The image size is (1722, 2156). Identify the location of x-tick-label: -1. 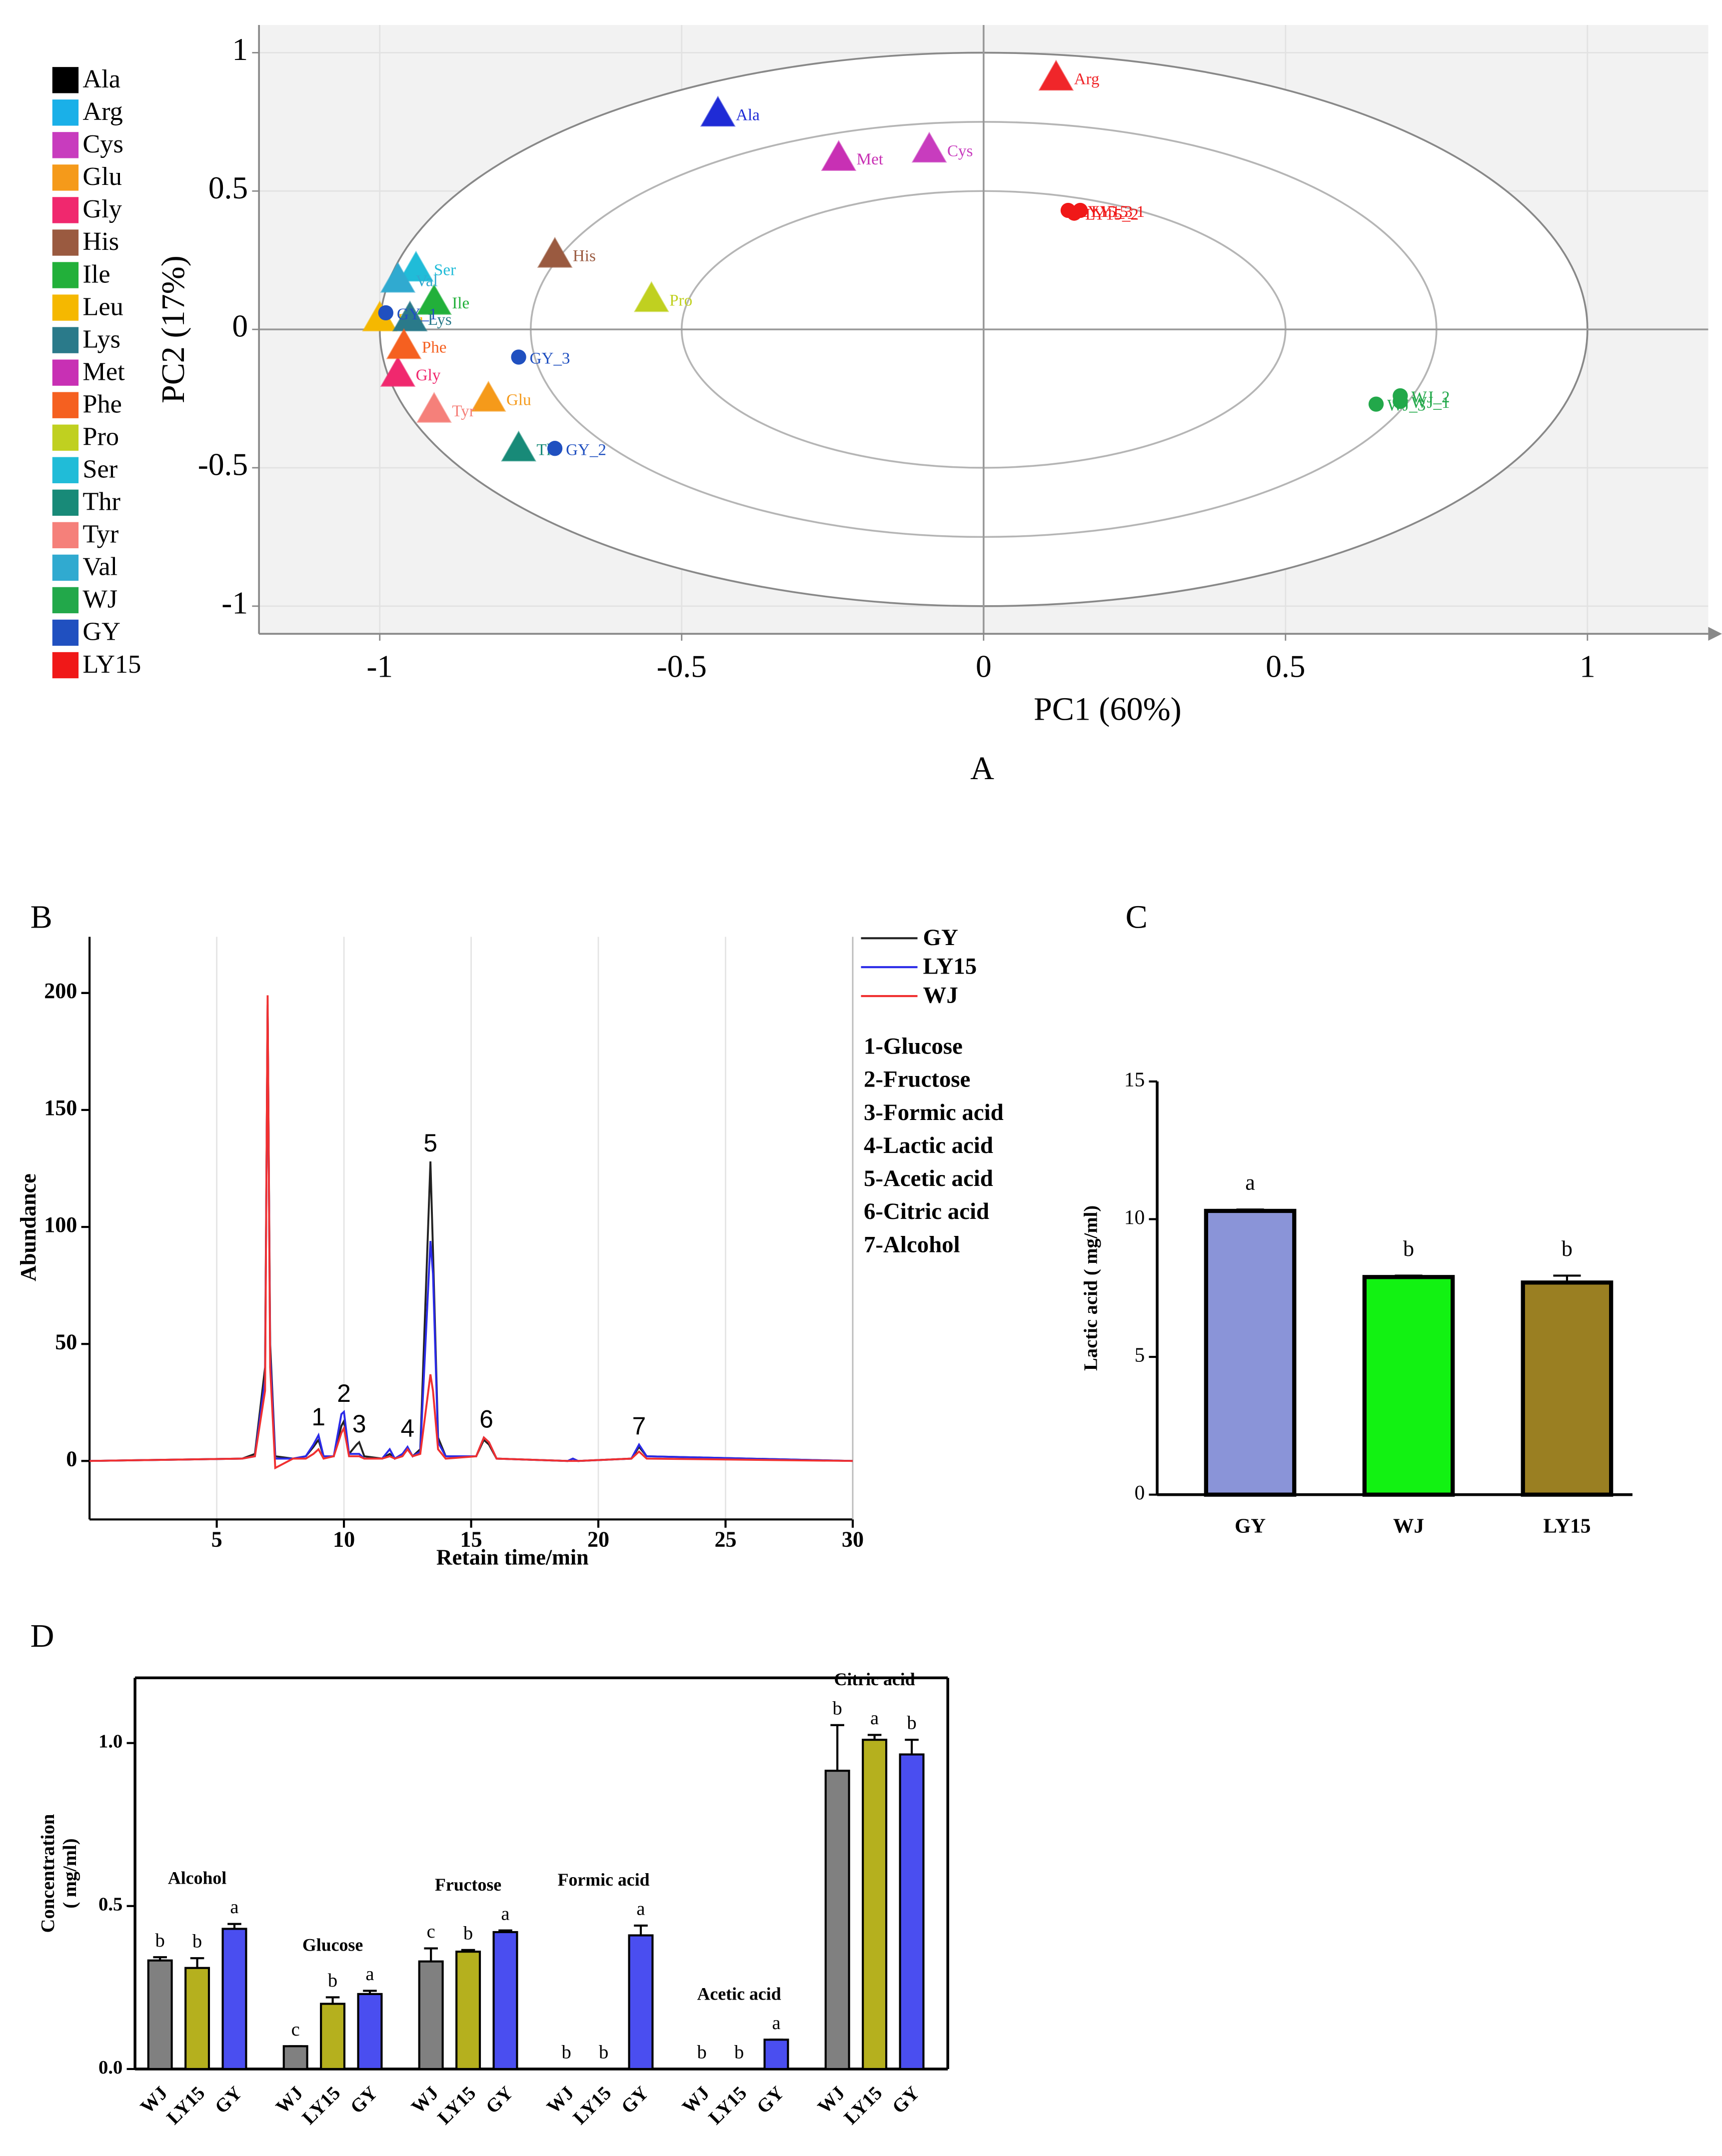
(380, 666).